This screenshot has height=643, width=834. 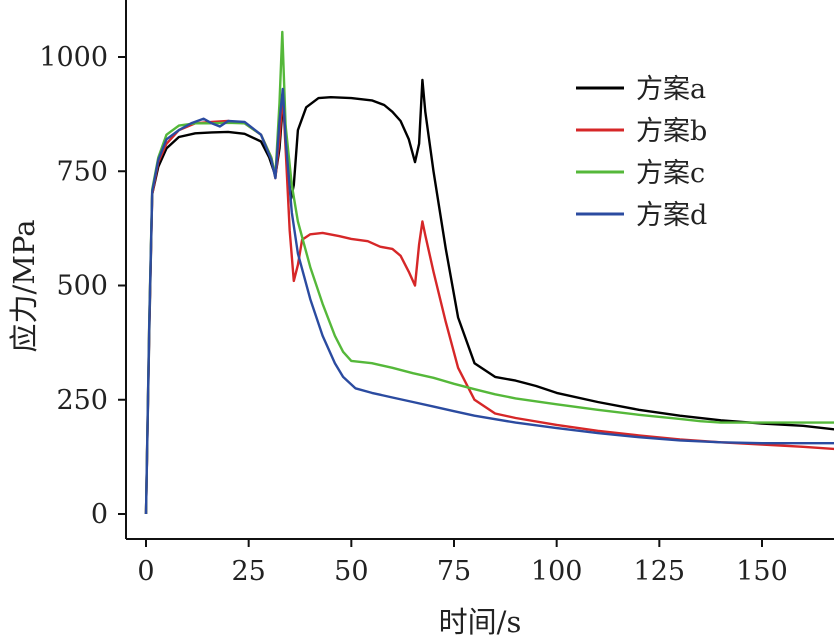 What do you see at coordinates (73, 57) in the screenshot?
I see `y-tick-label: 1000` at bounding box center [73, 57].